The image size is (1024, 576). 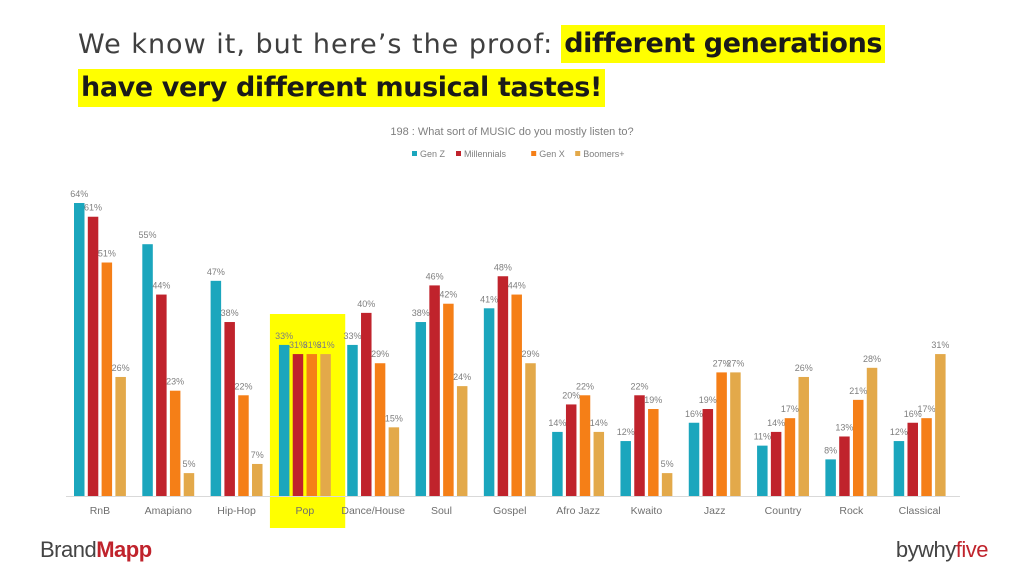 I want to click on bar-gospel-gen-x, so click(x=516, y=395).